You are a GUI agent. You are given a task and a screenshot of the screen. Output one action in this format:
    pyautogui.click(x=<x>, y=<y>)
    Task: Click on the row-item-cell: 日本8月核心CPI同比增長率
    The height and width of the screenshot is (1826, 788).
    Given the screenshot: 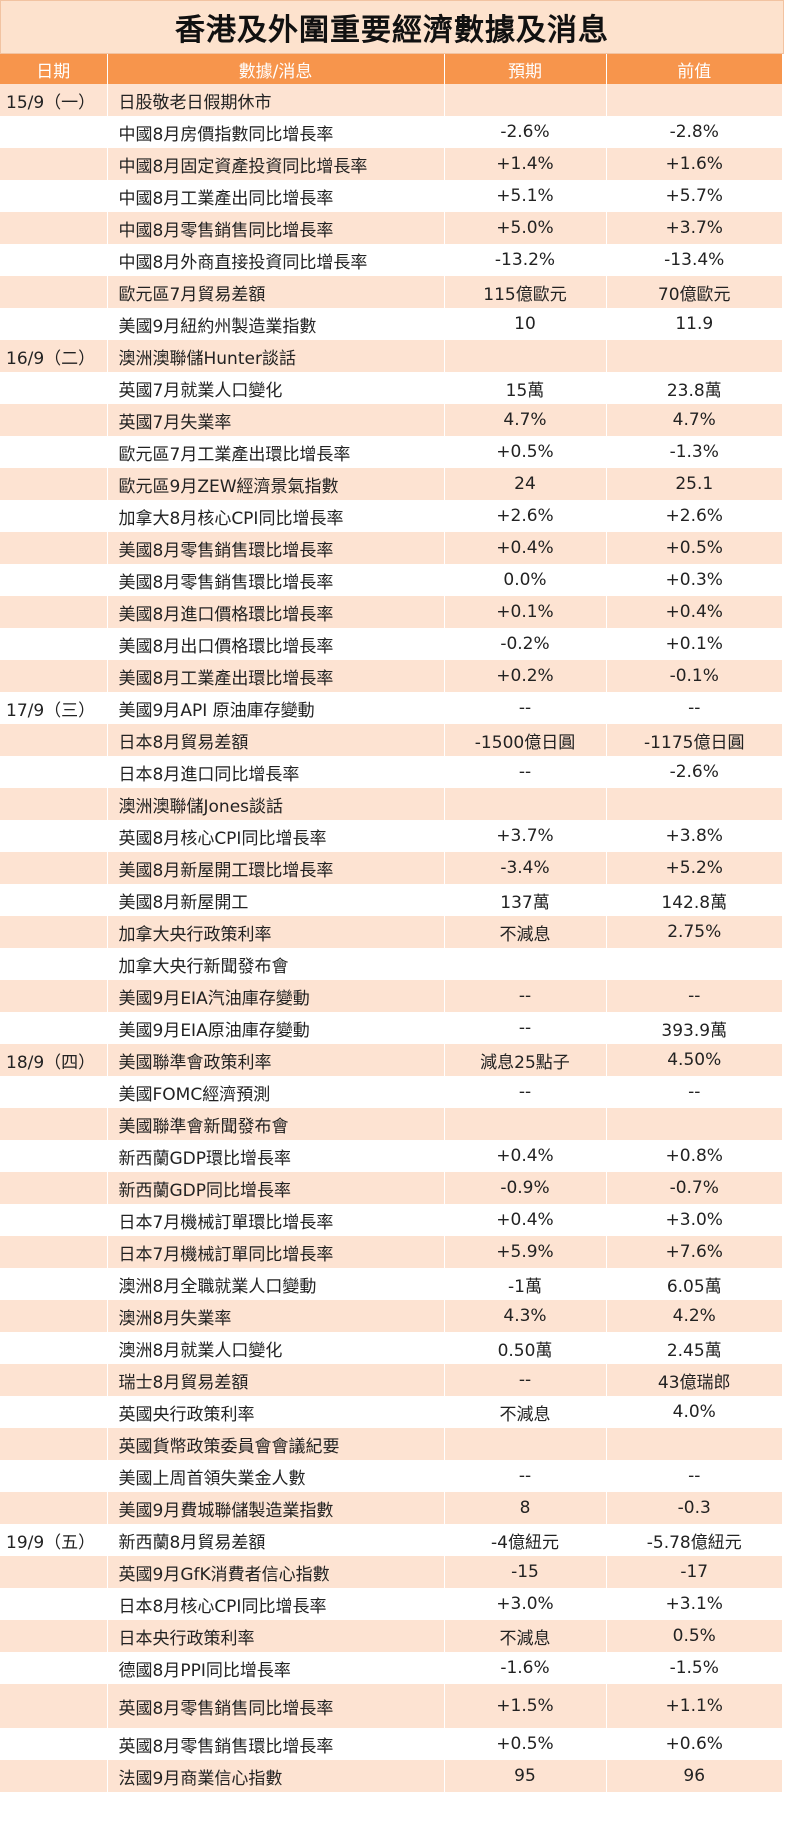 What is the action you would take?
    pyautogui.click(x=276, y=1604)
    